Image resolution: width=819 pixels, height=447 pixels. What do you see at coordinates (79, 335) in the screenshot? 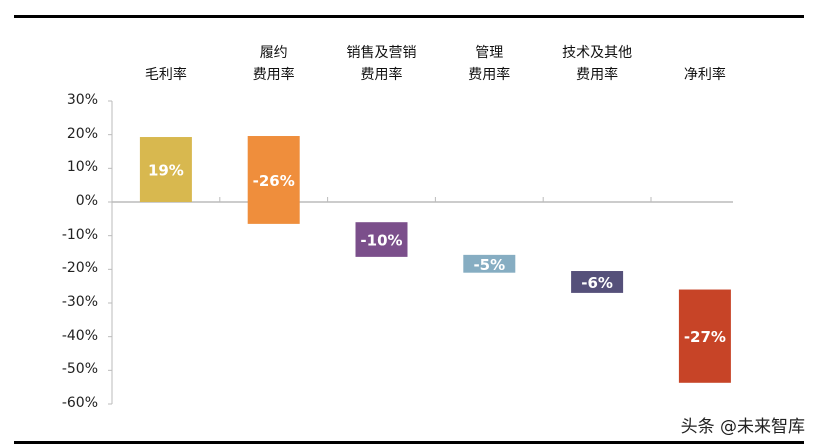
I see `y-tick-label: -40%` at bounding box center [79, 335].